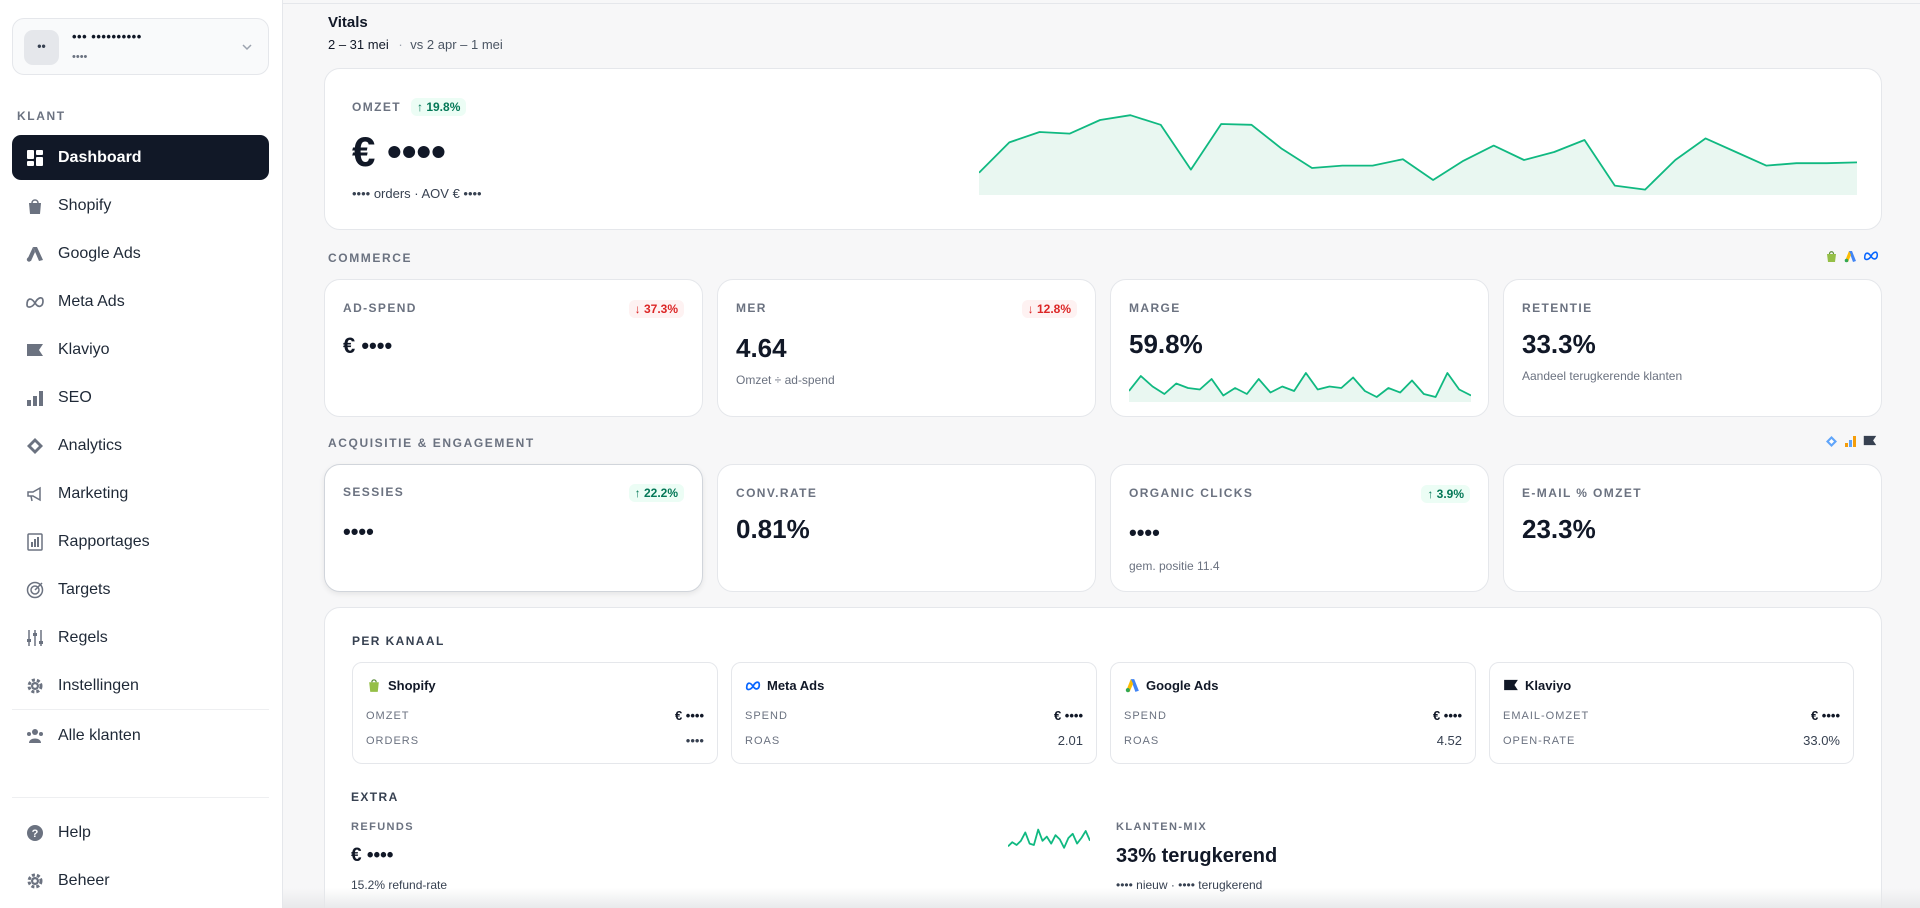 This screenshot has width=1920, height=908. I want to click on sidebar-item-label: Alle klanten, so click(99, 735).